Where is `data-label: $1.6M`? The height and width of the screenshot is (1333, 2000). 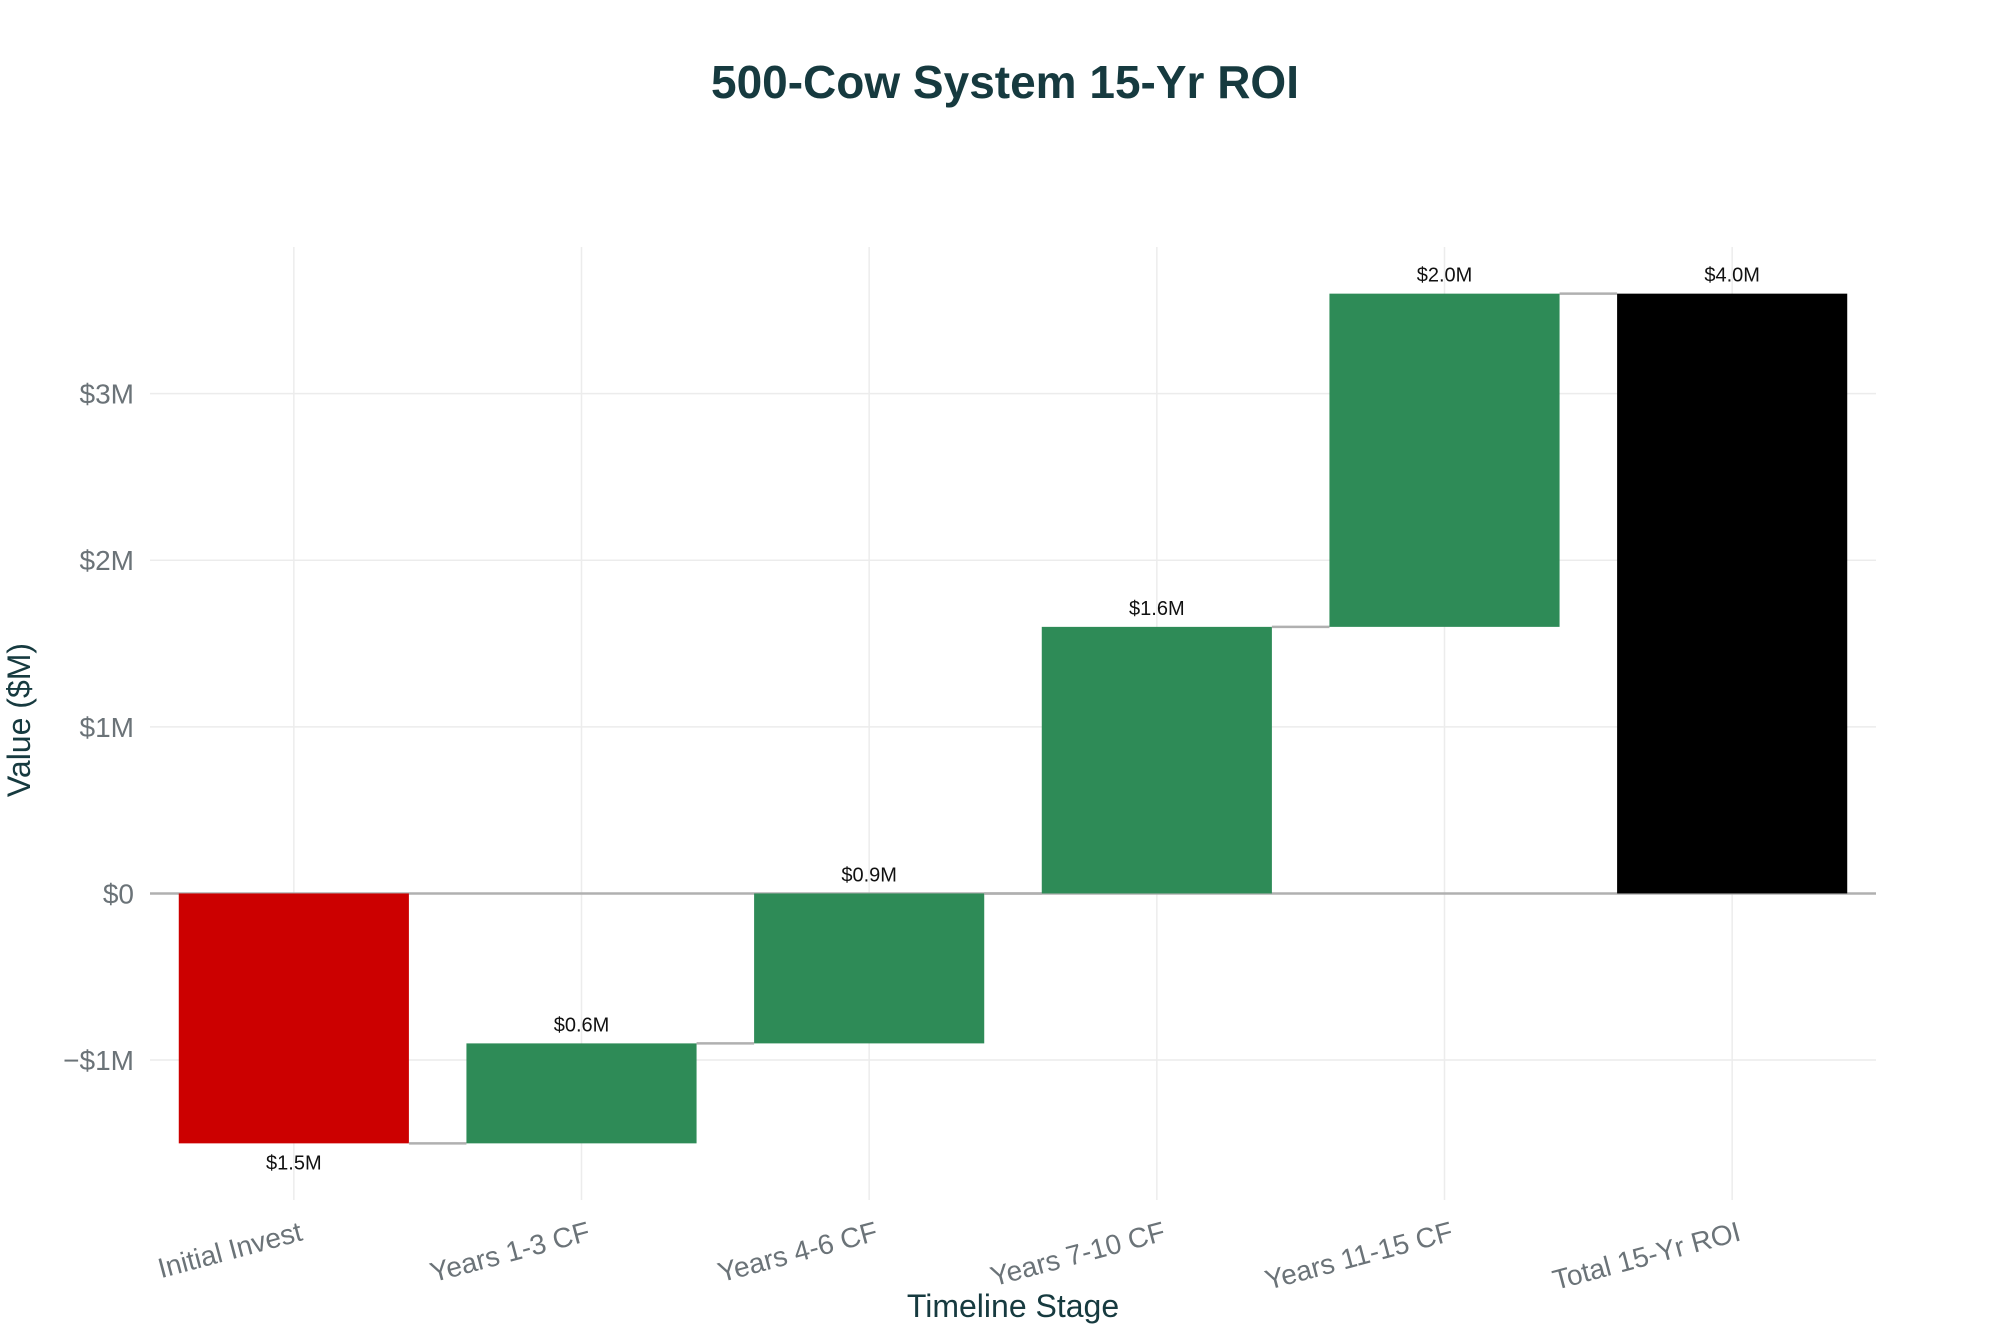
data-label: $1.6M is located at coordinates (1157, 609).